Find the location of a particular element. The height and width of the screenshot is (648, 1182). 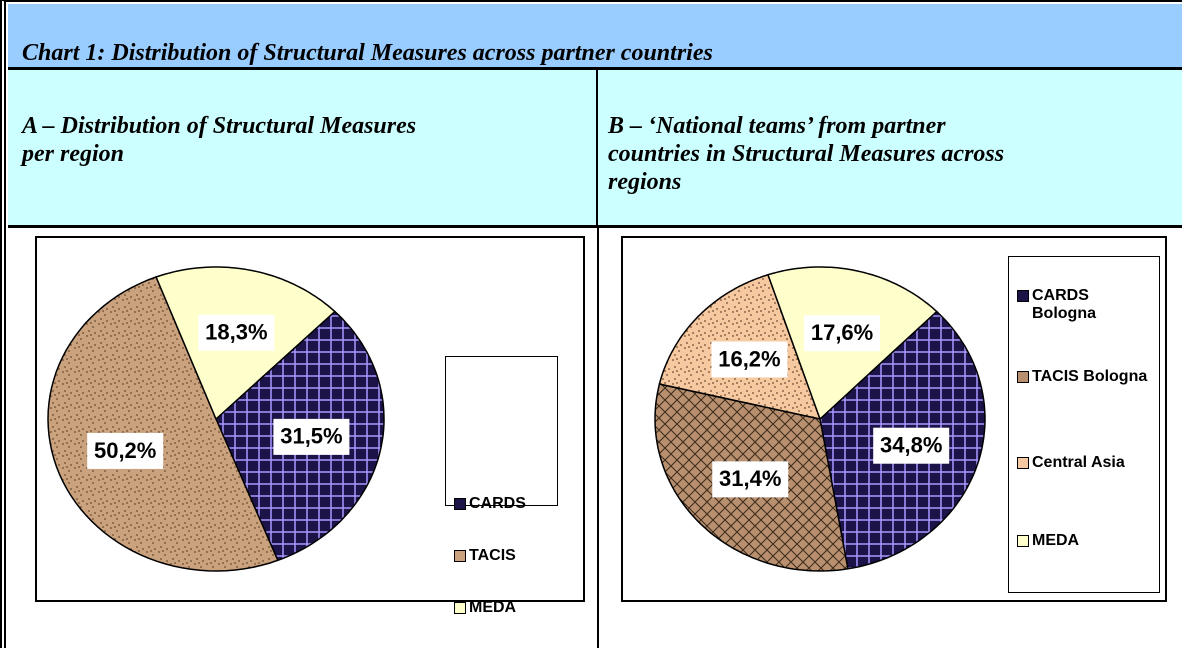

data-label: 31,4% is located at coordinates (750, 478).